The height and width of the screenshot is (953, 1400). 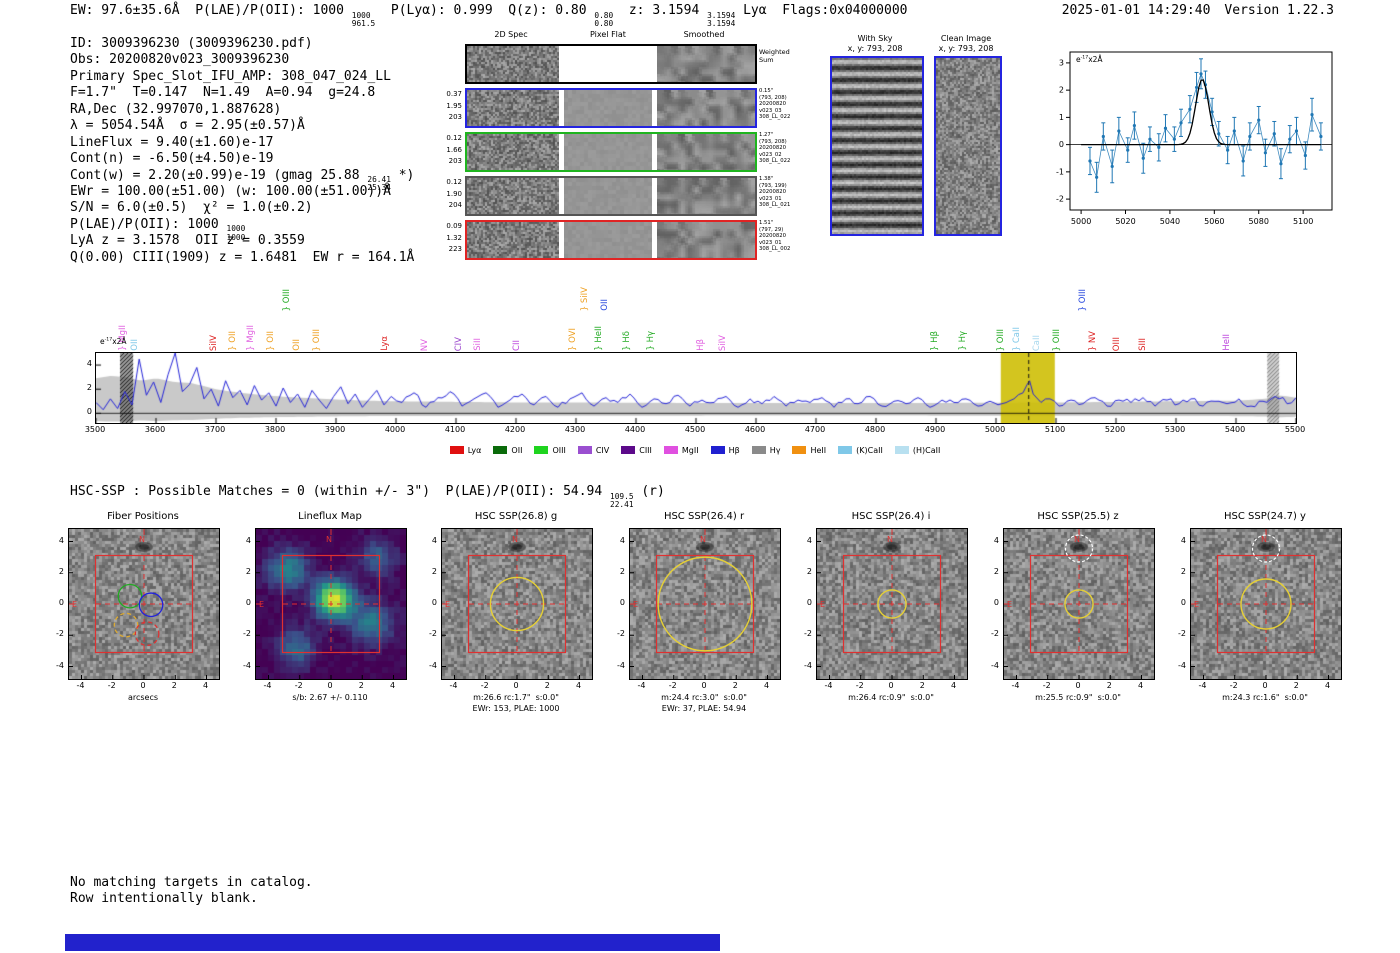 I want to click on spec2d-2dspec-canvas, so click(x=513, y=108).